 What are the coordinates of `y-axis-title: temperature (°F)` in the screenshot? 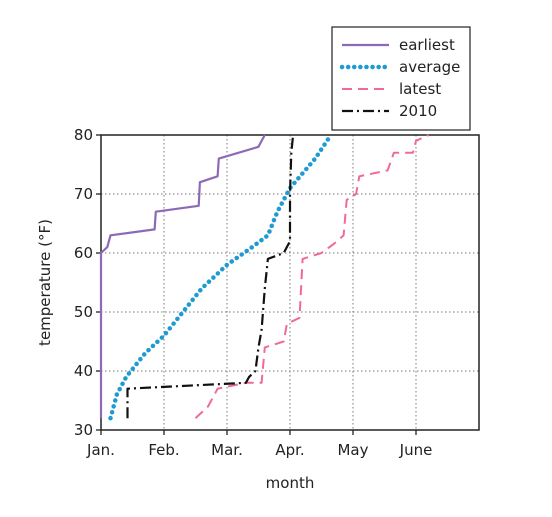 It's located at (45, 282).